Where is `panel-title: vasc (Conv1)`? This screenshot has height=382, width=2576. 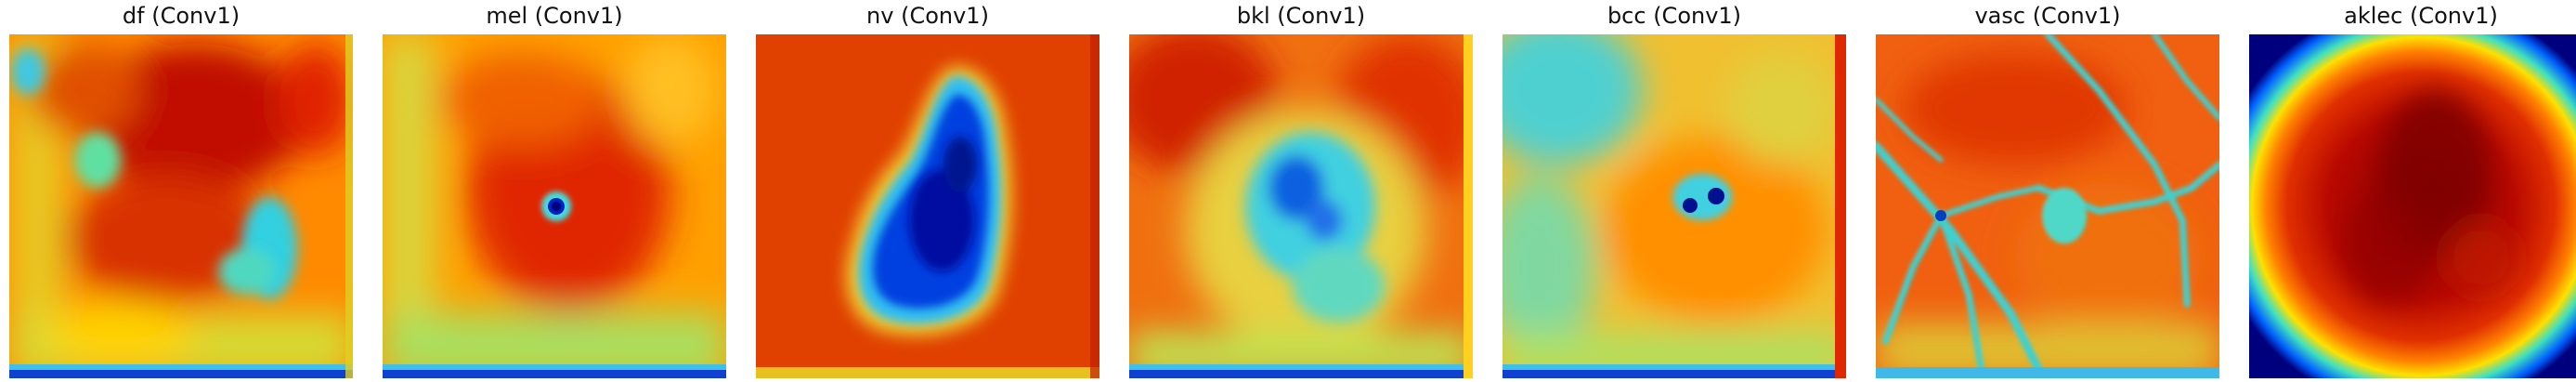
panel-title: vasc (Conv1) is located at coordinates (2047, 16).